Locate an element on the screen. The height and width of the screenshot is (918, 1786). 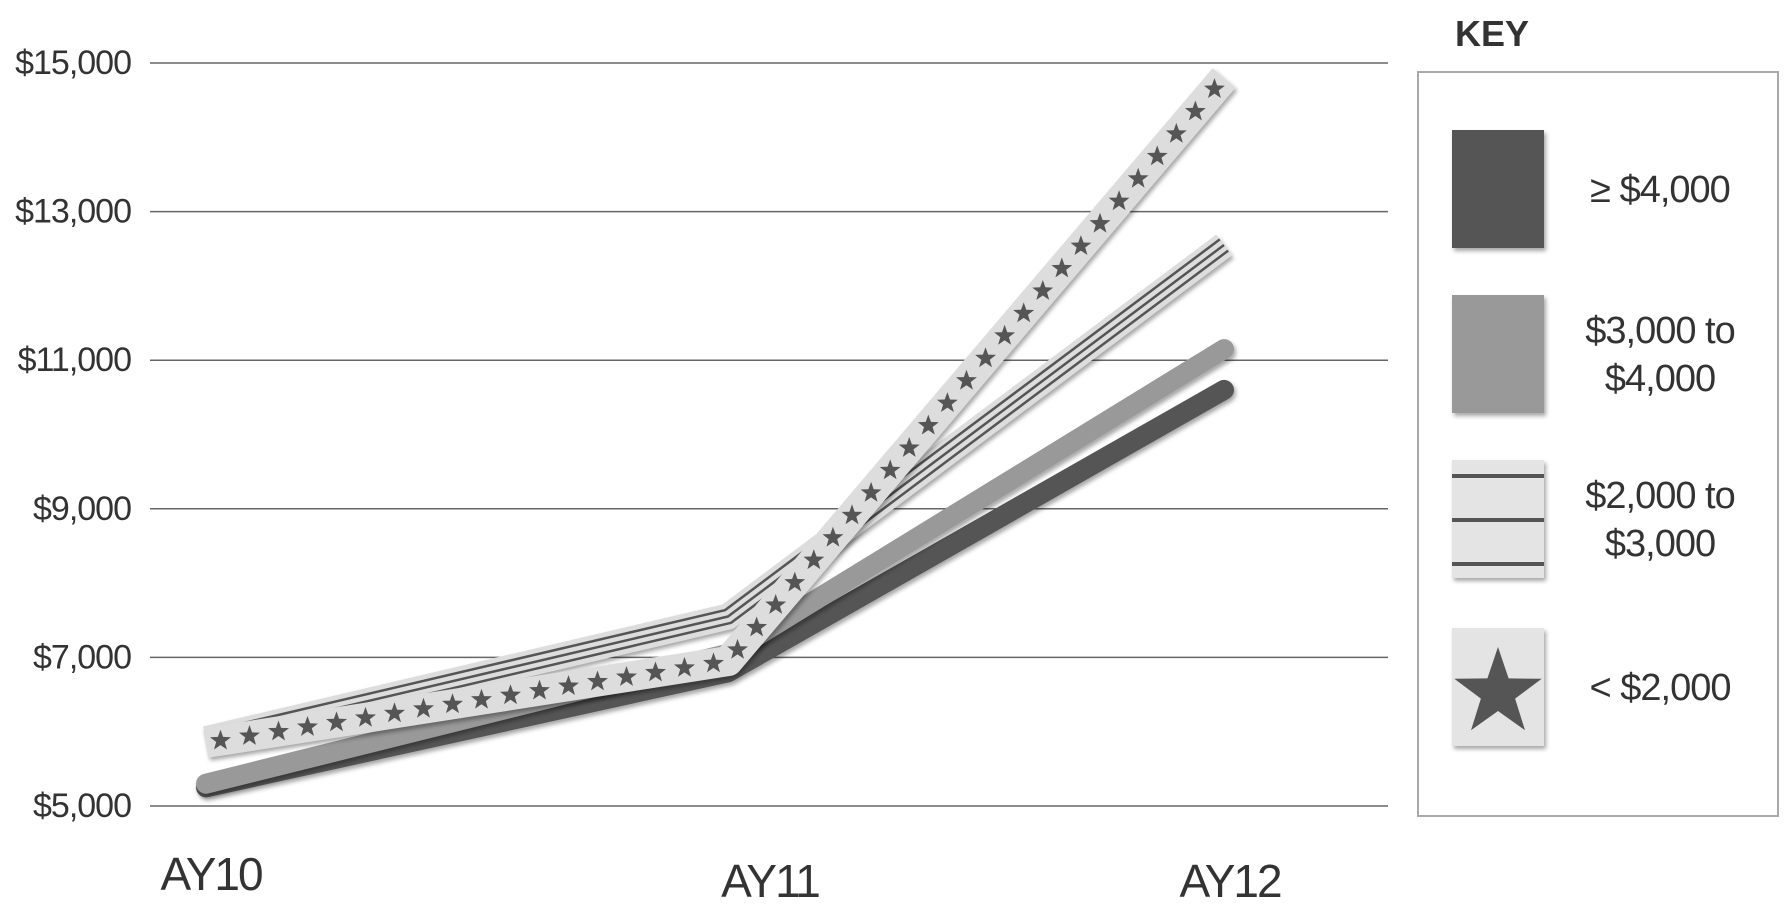
legend-star-icon is located at coordinates (1498, 689).